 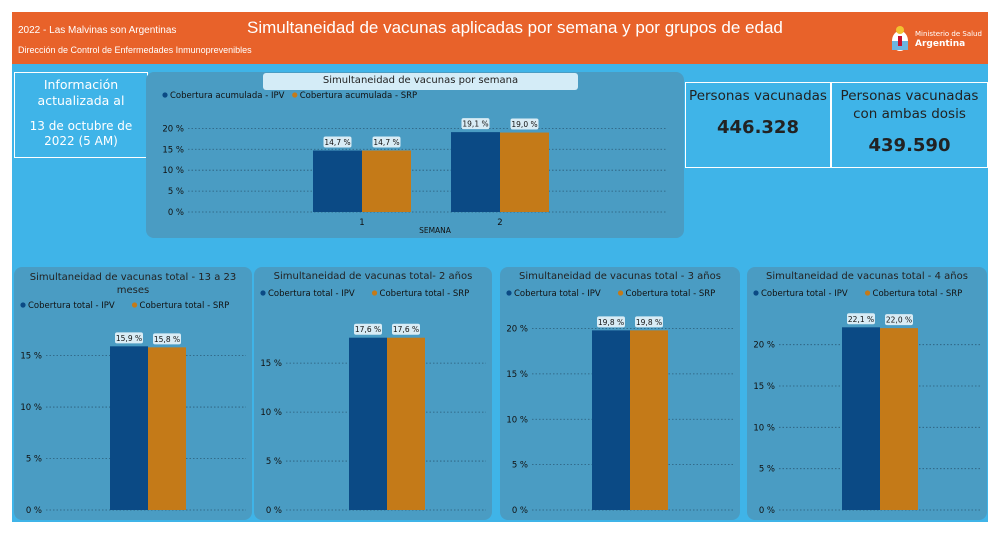 I want to click on chart-title: Simultaneidad de vacunas total- 2 años, so click(x=373, y=276).